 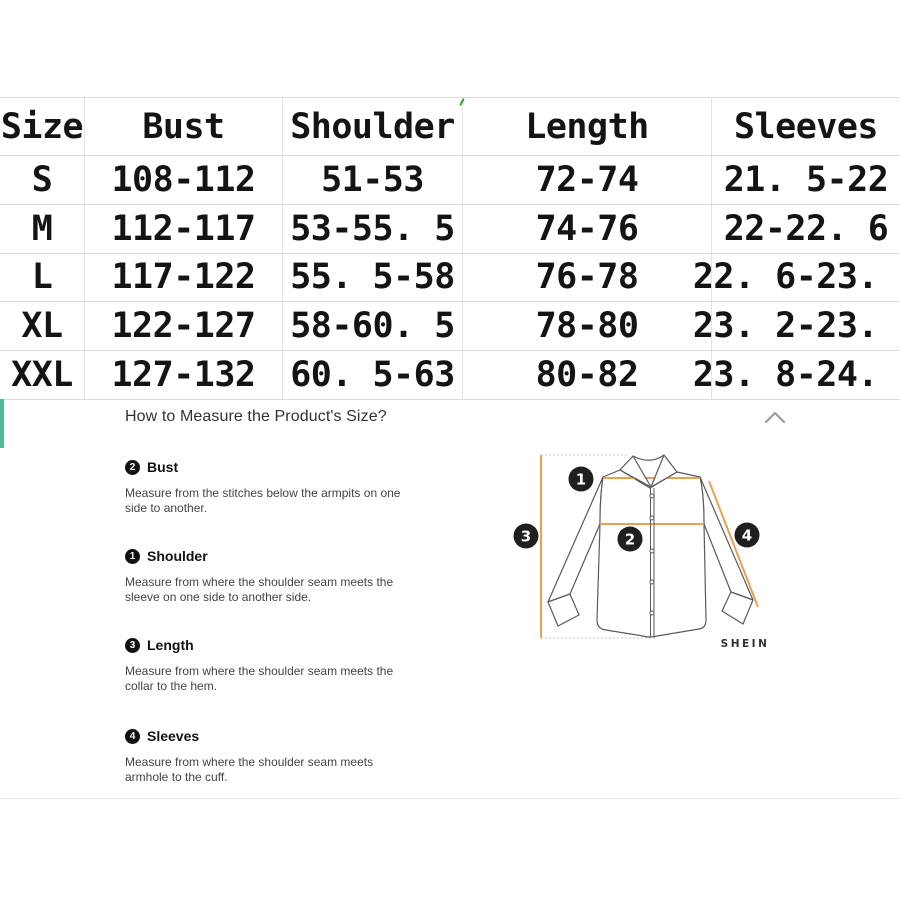 What do you see at coordinates (184, 229) in the screenshot?
I see `row-m-bust: 112-117` at bounding box center [184, 229].